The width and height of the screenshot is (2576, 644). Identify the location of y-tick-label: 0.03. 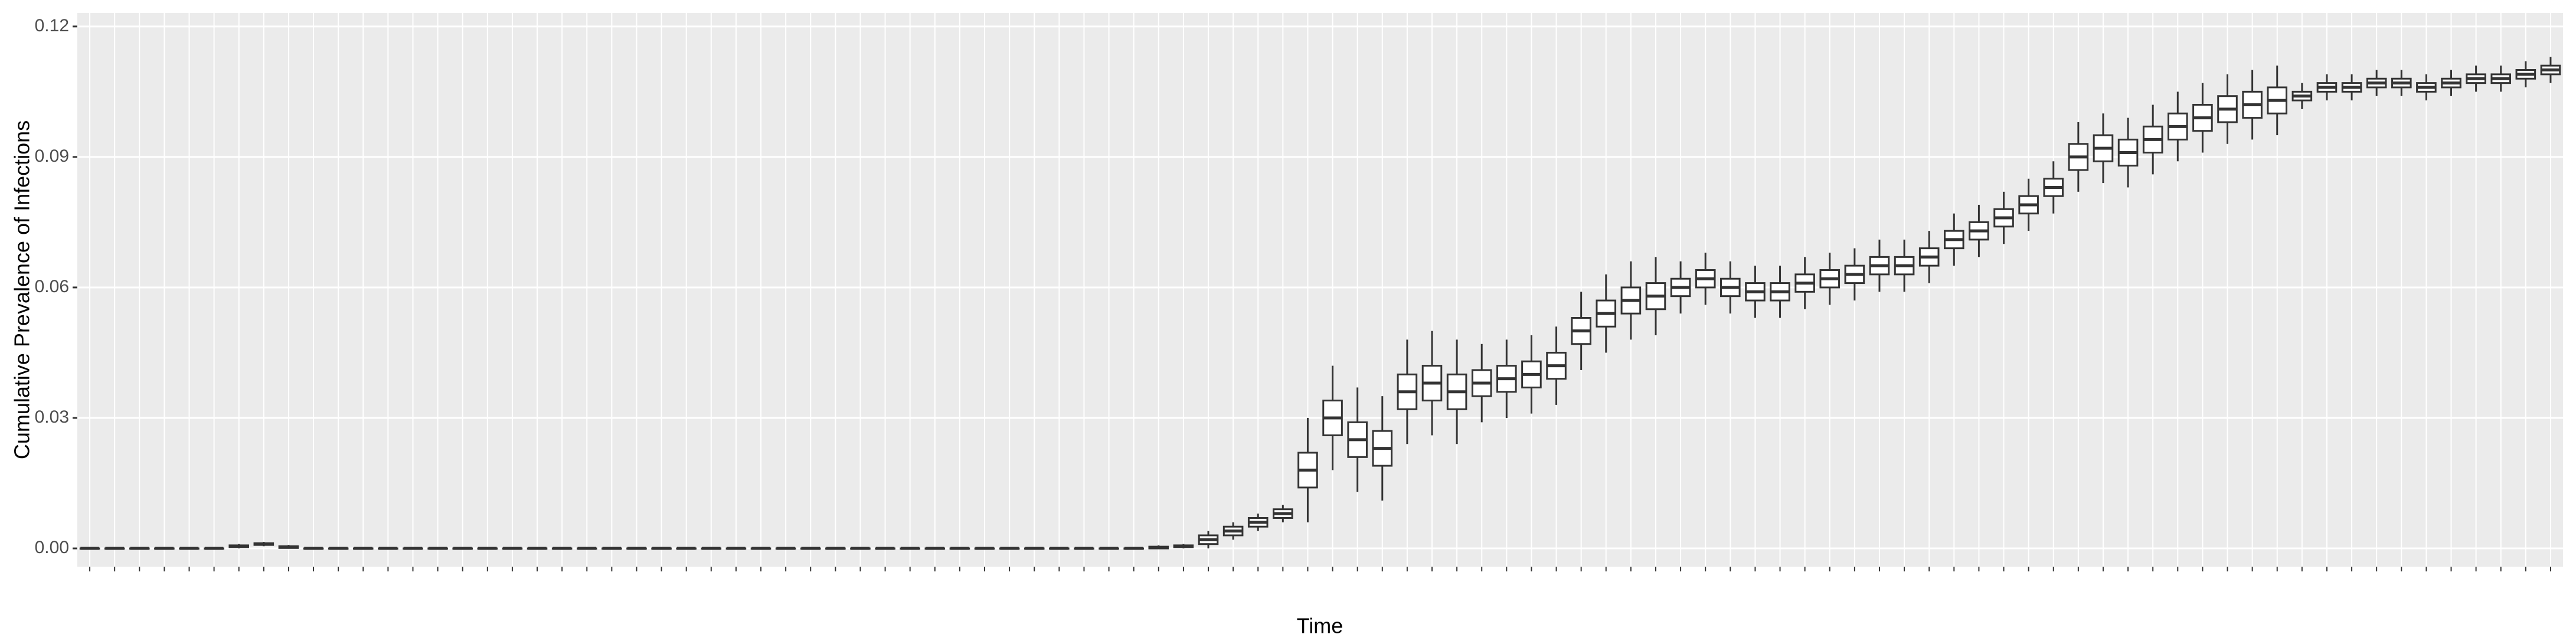
(52, 417).